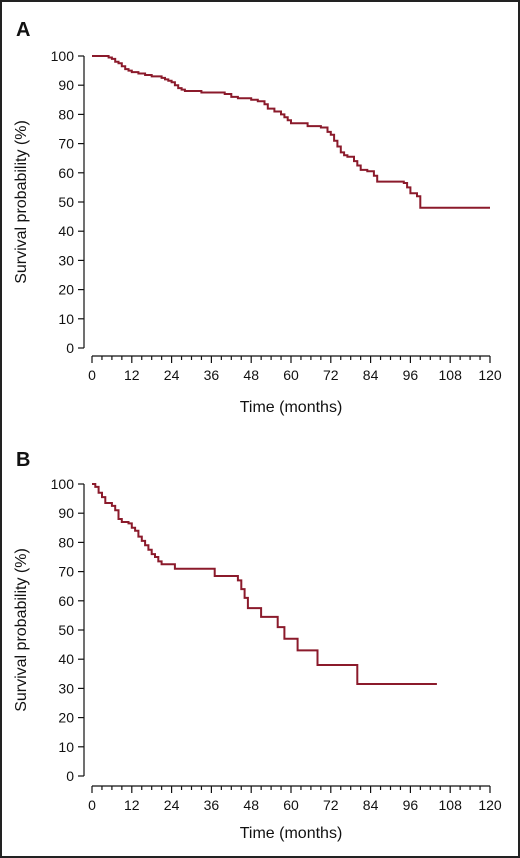 The height and width of the screenshot is (858, 520). Describe the element at coordinates (23, 460) in the screenshot. I see `panel-label: B` at that location.